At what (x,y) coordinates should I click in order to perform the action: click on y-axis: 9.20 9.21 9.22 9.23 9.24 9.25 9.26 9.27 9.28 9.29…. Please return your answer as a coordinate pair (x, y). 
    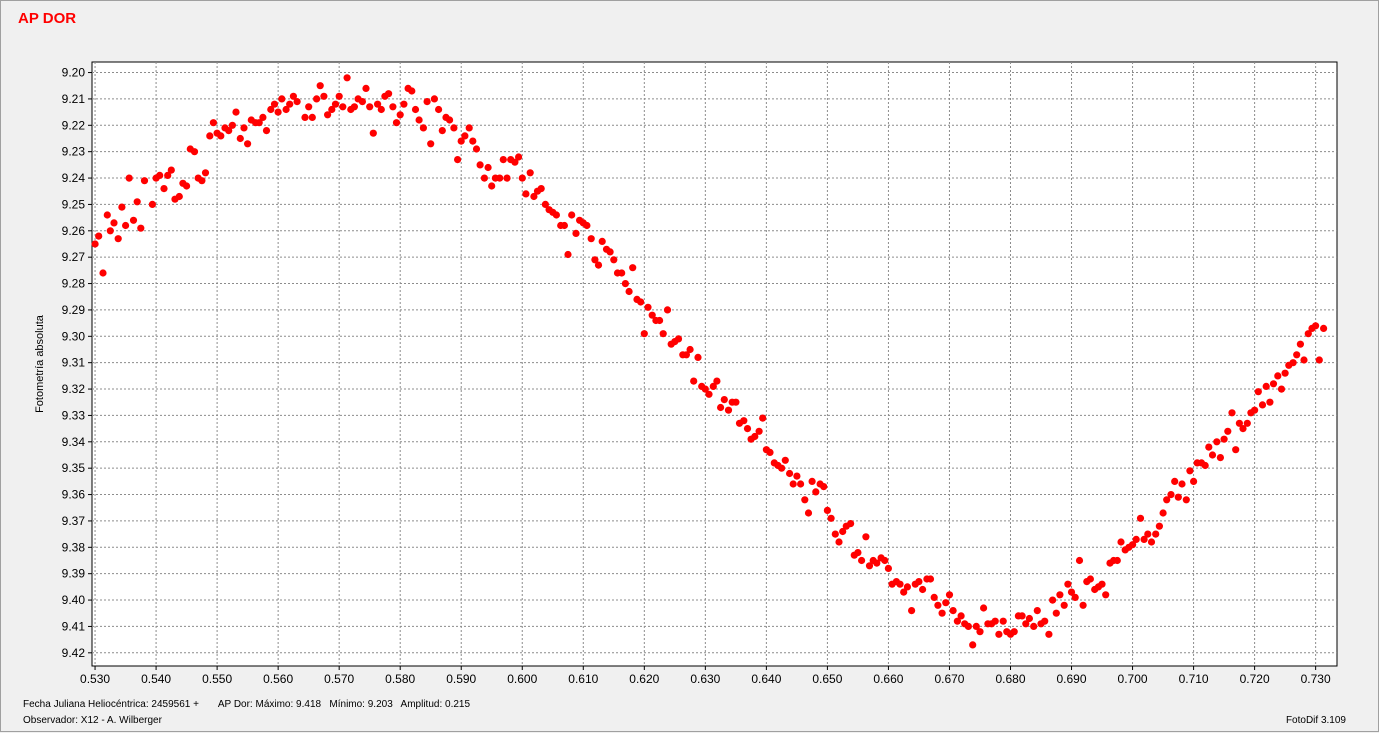
    Looking at the image, I should click on (77, 363).